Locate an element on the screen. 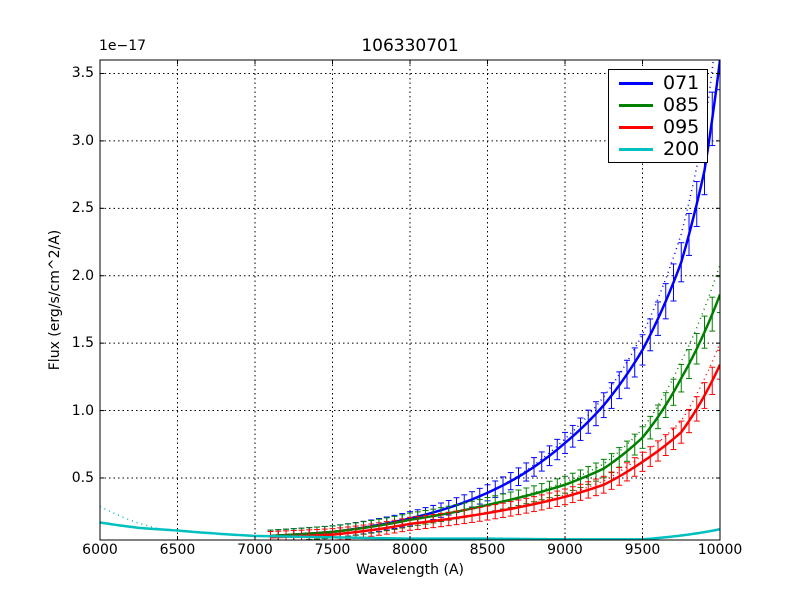 The width and height of the screenshot is (800, 600). x-axis-label: Wavelength (A) is located at coordinates (409, 570).